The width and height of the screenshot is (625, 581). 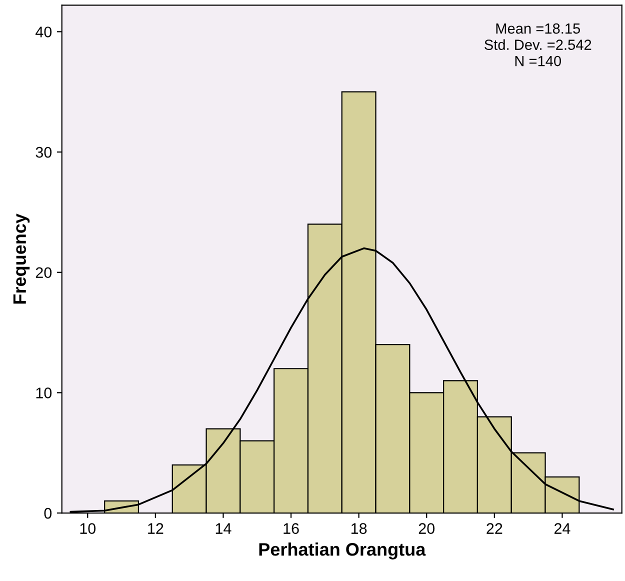 What do you see at coordinates (44, 393) in the screenshot?
I see `y-tick-label: 10` at bounding box center [44, 393].